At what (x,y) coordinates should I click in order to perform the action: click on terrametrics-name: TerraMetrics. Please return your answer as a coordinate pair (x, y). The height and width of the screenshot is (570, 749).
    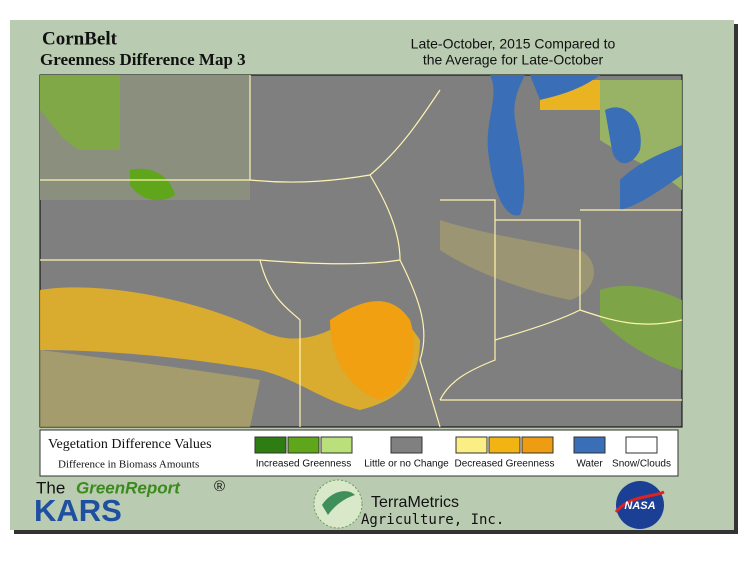
    Looking at the image, I should click on (415, 502).